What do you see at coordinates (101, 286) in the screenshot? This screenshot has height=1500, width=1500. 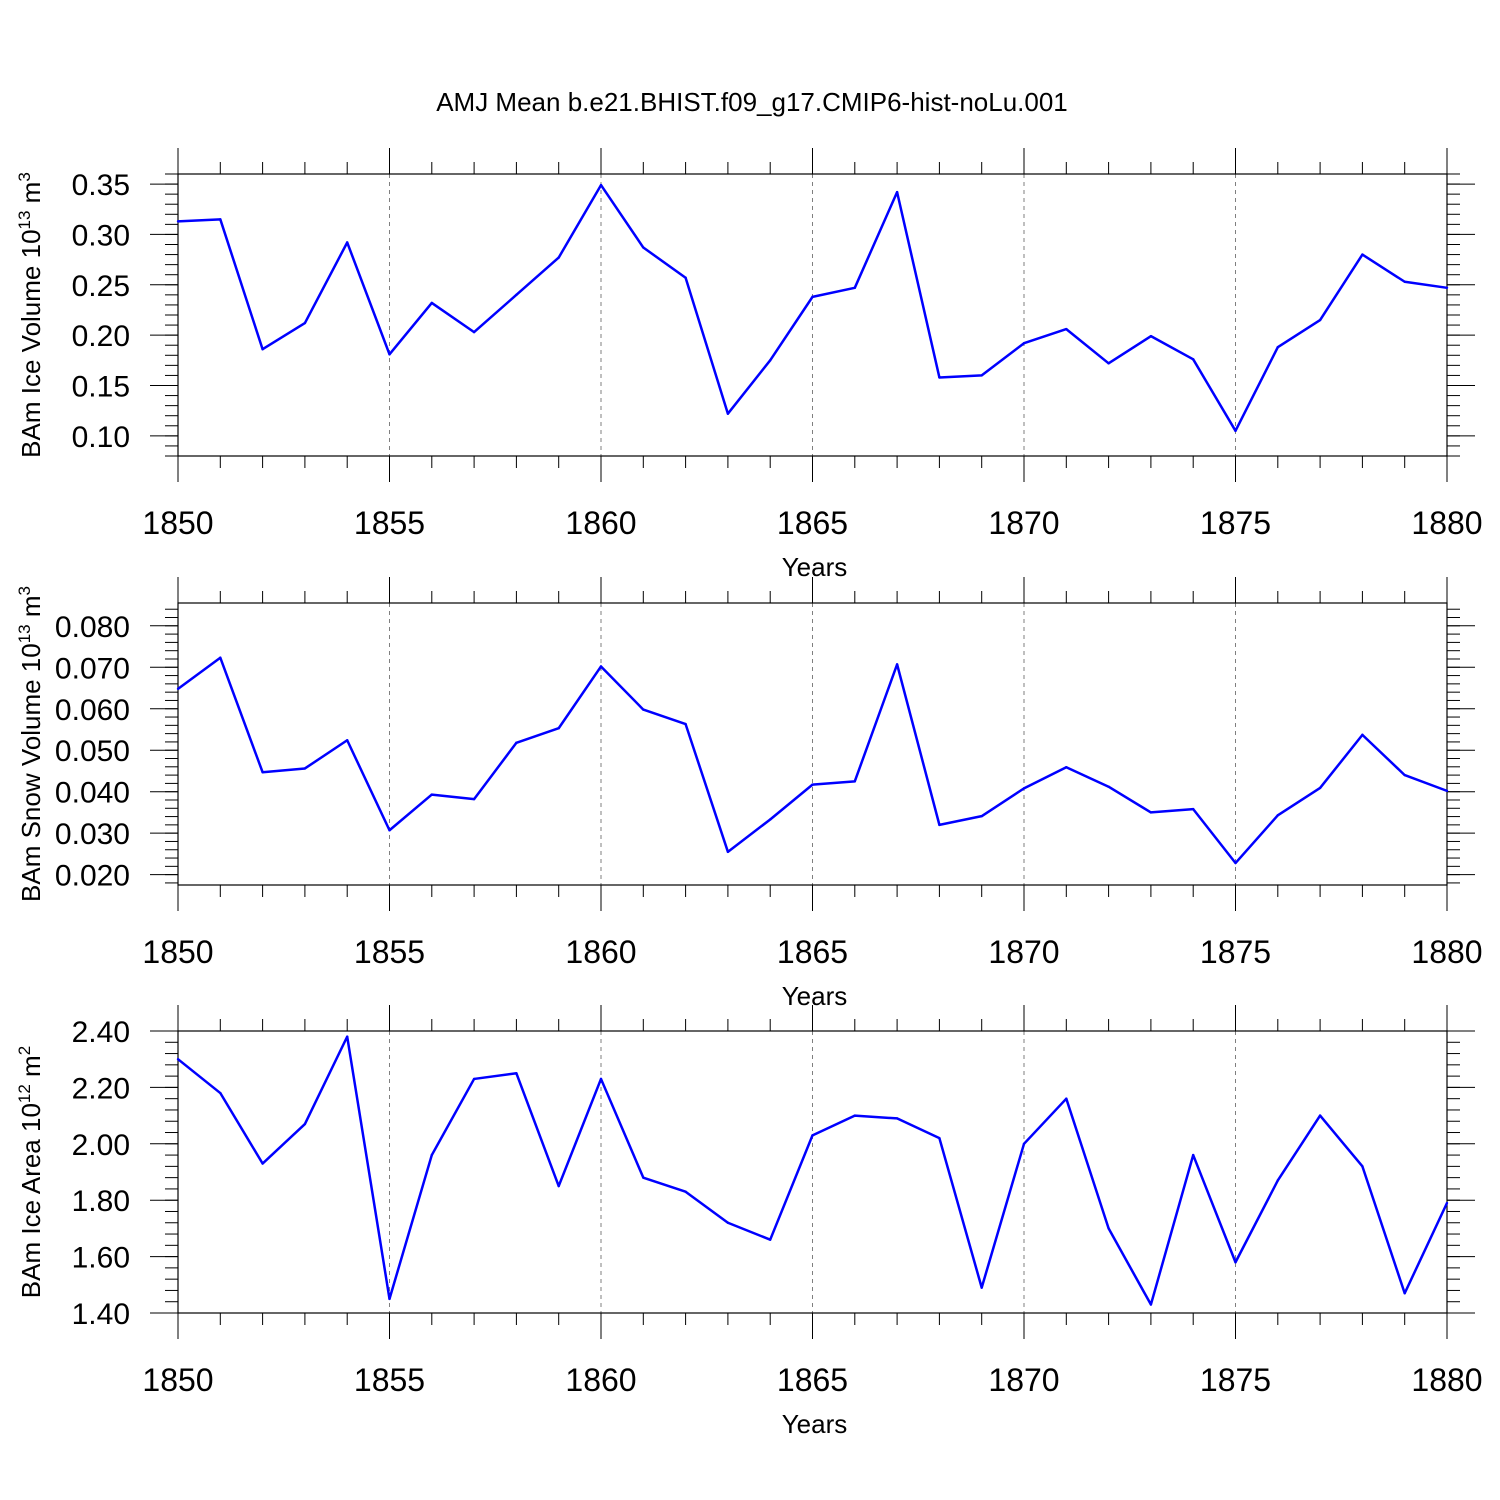 I see `y-tick-label: 0.25` at bounding box center [101, 286].